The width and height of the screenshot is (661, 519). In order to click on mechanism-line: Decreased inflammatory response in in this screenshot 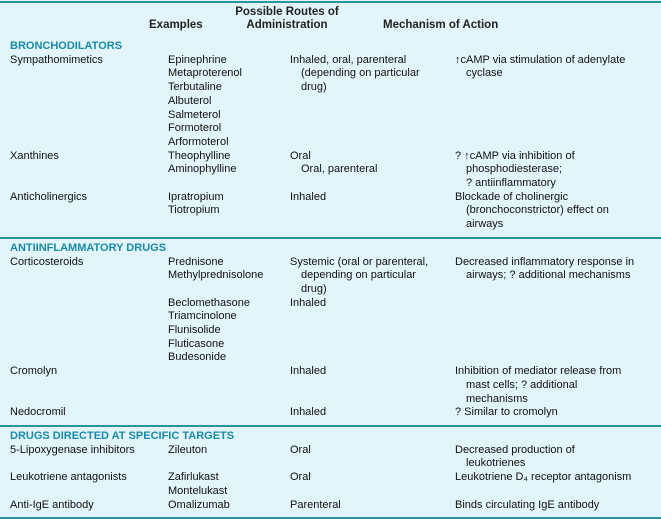, I will do `click(545, 261)`.